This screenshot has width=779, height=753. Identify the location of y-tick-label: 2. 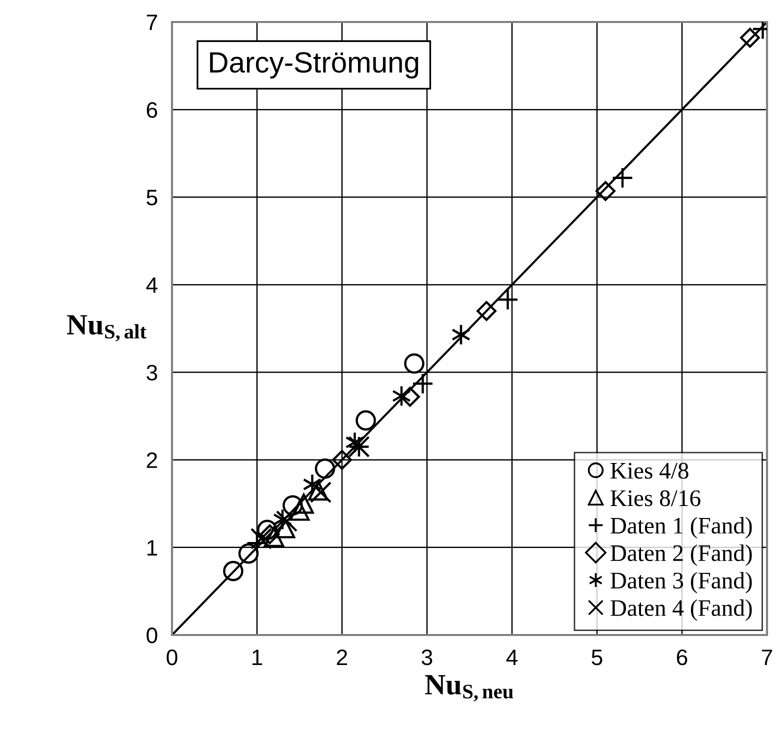
(151, 460).